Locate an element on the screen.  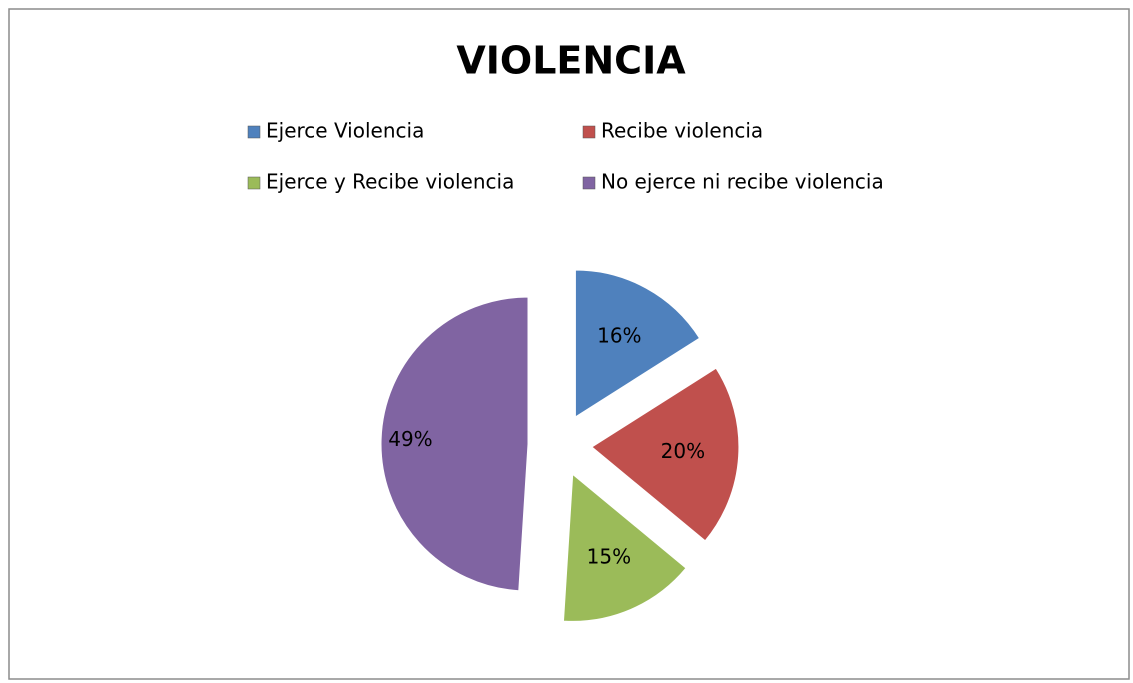
legend-label: Ejerce Violencia is located at coordinates (345, 131).